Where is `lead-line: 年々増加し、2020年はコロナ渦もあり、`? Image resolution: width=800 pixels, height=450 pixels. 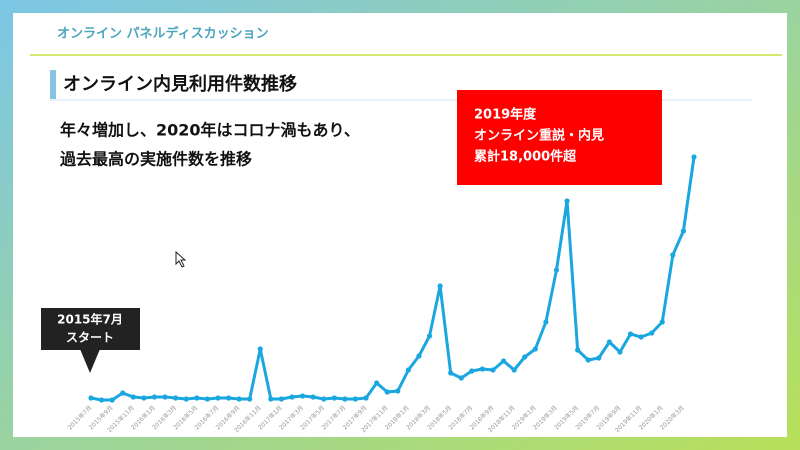
lead-line: 年々増加し、2020年はコロナ渦もあり、 is located at coordinates (210, 130).